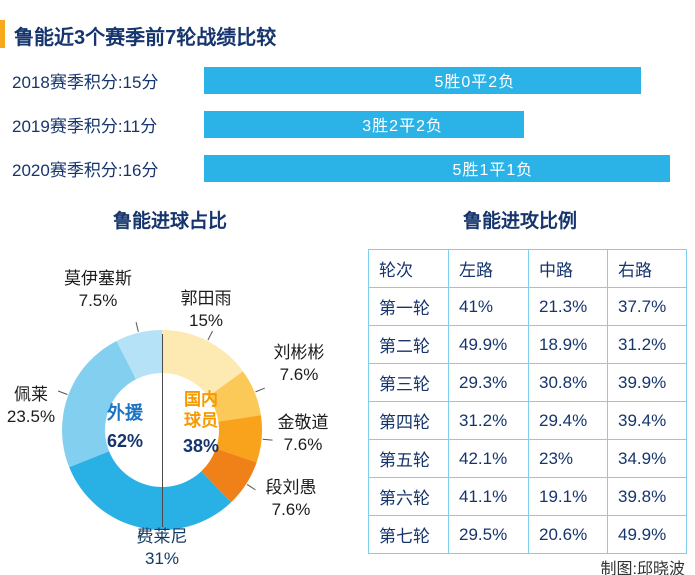 Image resolution: width=695 pixels, height=575 pixels. What do you see at coordinates (408, 534) in the screenshot?
I see `table-cell: 第七轮` at bounding box center [408, 534].